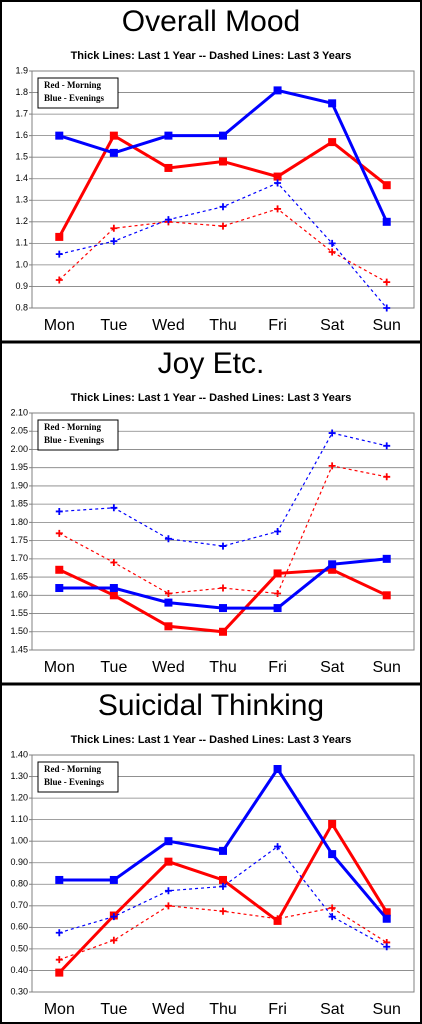  What do you see at coordinates (19, 905) in the screenshot?
I see `y-tick-label: 0.70` at bounding box center [19, 905].